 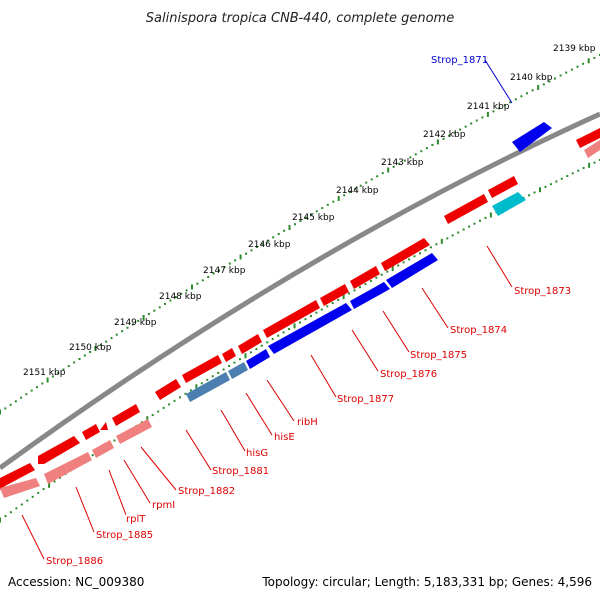 What do you see at coordinates (284, 437) in the screenshot?
I see `gene-label-hise: hisE` at bounding box center [284, 437].